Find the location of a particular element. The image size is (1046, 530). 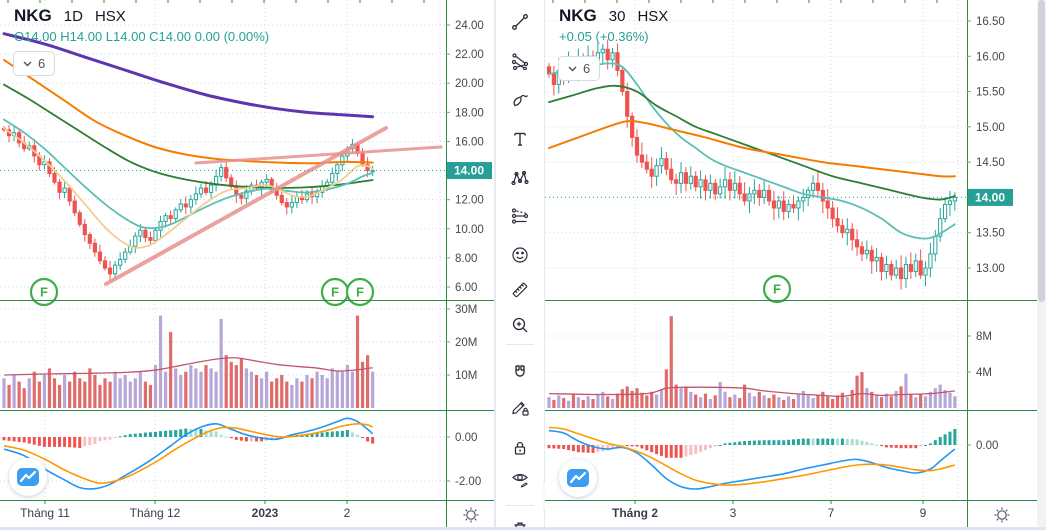

trash-tool-button is located at coordinates (520, 521).